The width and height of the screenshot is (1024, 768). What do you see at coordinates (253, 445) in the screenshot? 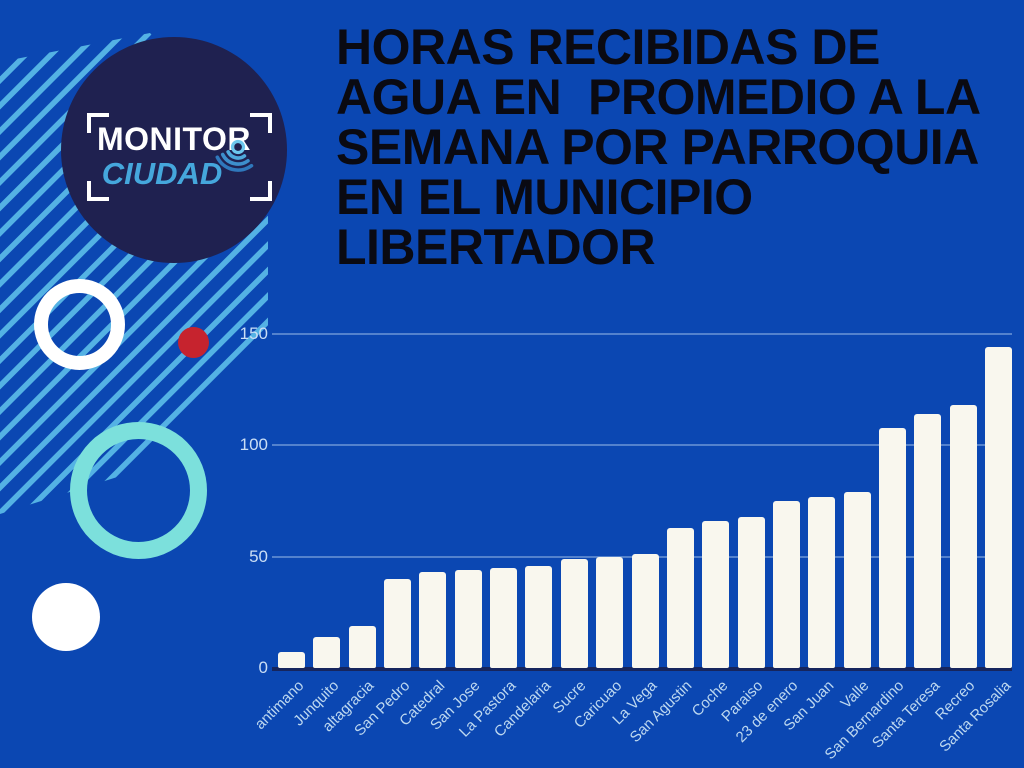
I see `y-axis-tick-label: 100` at bounding box center [253, 445].